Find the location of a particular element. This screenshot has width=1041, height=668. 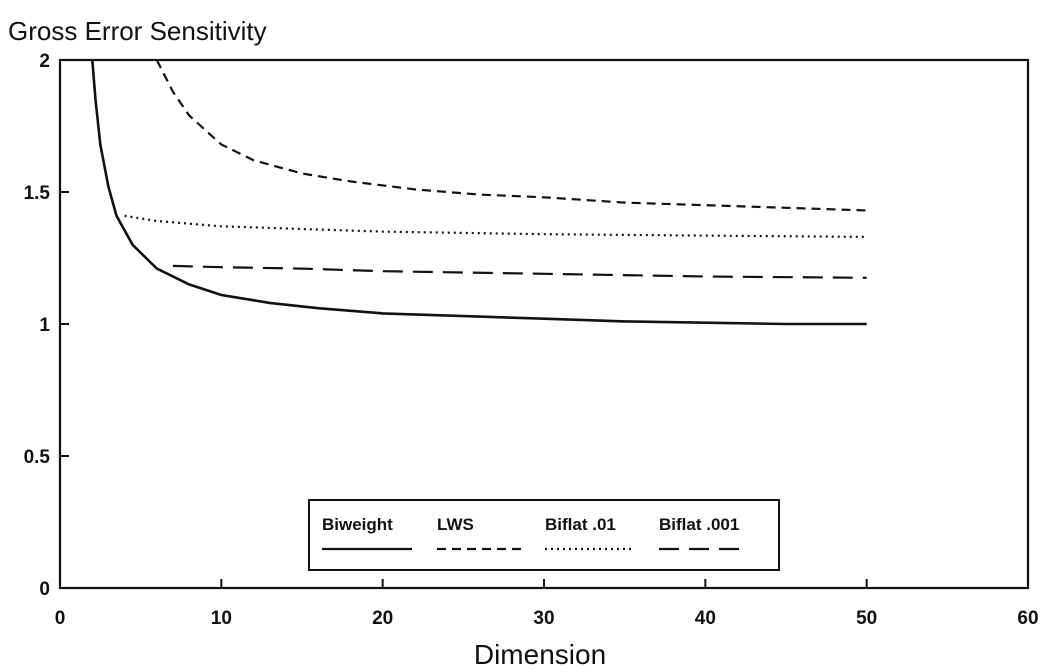

x-tick-label: 10 is located at coordinates (221, 618).